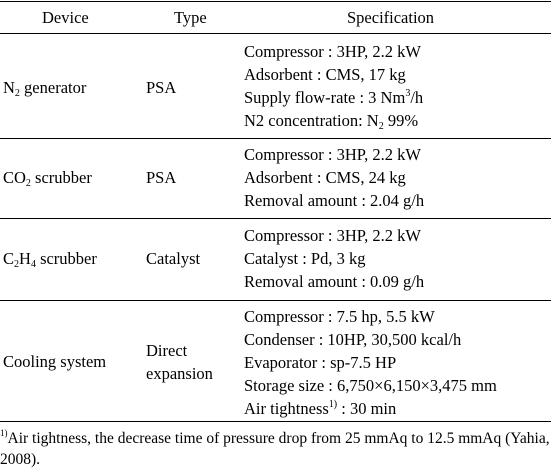  Describe the element at coordinates (55, 361) in the screenshot. I see `device-cell: Cooling system` at that location.